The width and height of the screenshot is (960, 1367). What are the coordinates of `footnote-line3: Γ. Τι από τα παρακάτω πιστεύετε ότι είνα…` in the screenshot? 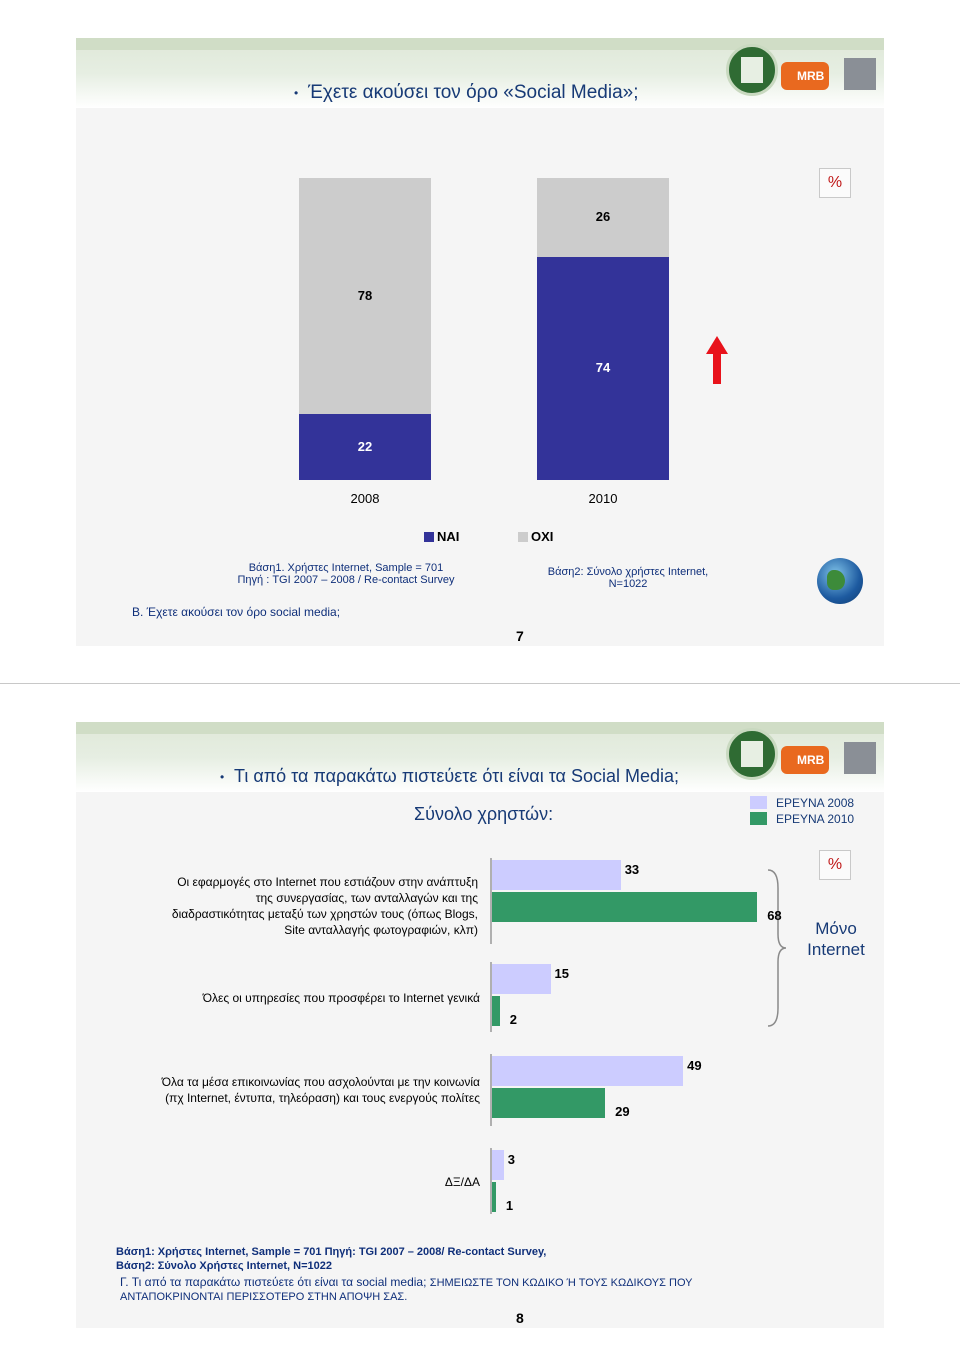 It's located at (406, 1282).